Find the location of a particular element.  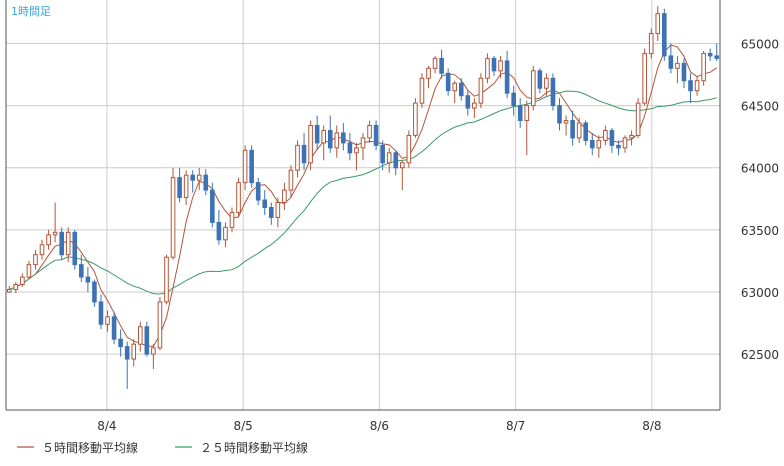

x-tick-label: 8/6 is located at coordinates (379, 426).